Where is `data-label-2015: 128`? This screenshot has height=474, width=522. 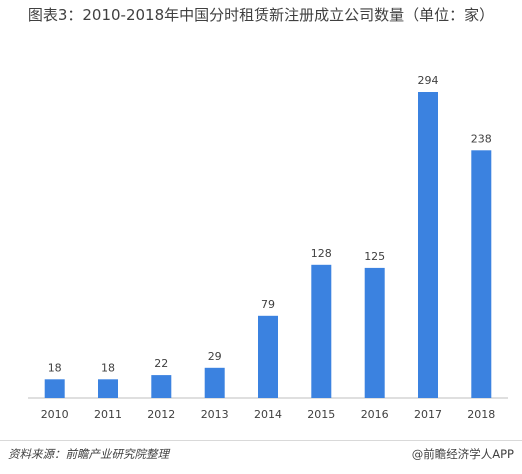
data-label-2015: 128 is located at coordinates (321, 253).